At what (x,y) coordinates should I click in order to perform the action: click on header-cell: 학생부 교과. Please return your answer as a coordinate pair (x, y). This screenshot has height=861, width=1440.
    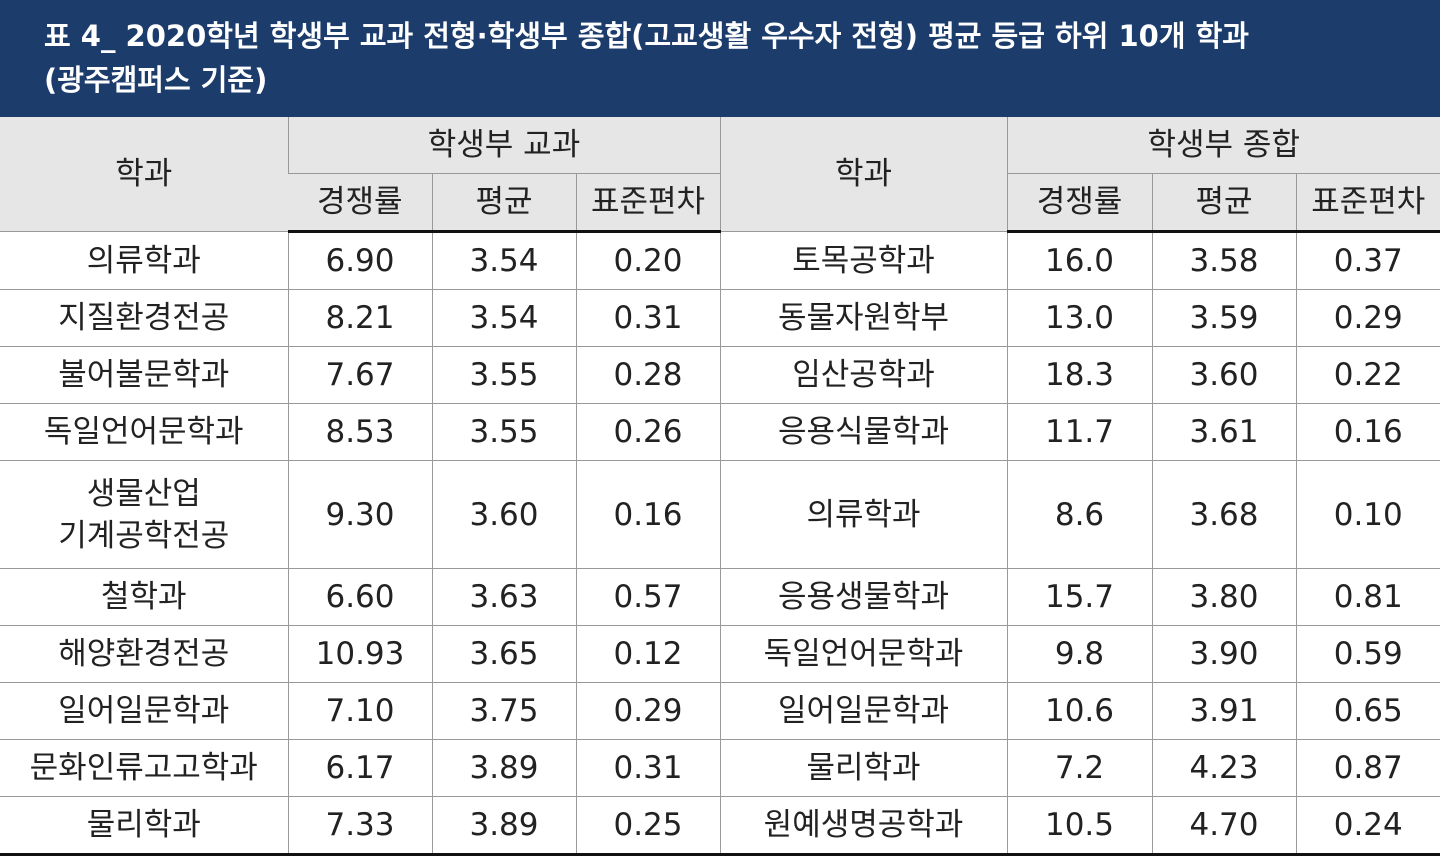
    Looking at the image, I should click on (503, 145).